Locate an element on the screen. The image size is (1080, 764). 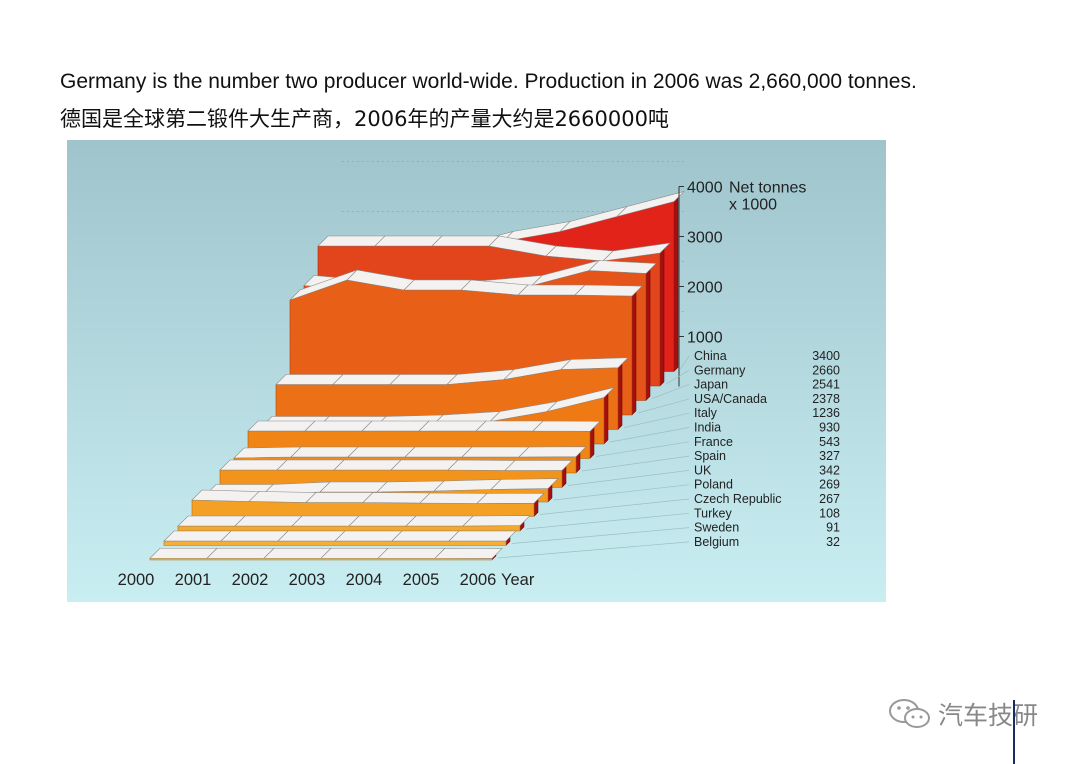
legend-value-label: 267 is located at coordinates (829, 499).